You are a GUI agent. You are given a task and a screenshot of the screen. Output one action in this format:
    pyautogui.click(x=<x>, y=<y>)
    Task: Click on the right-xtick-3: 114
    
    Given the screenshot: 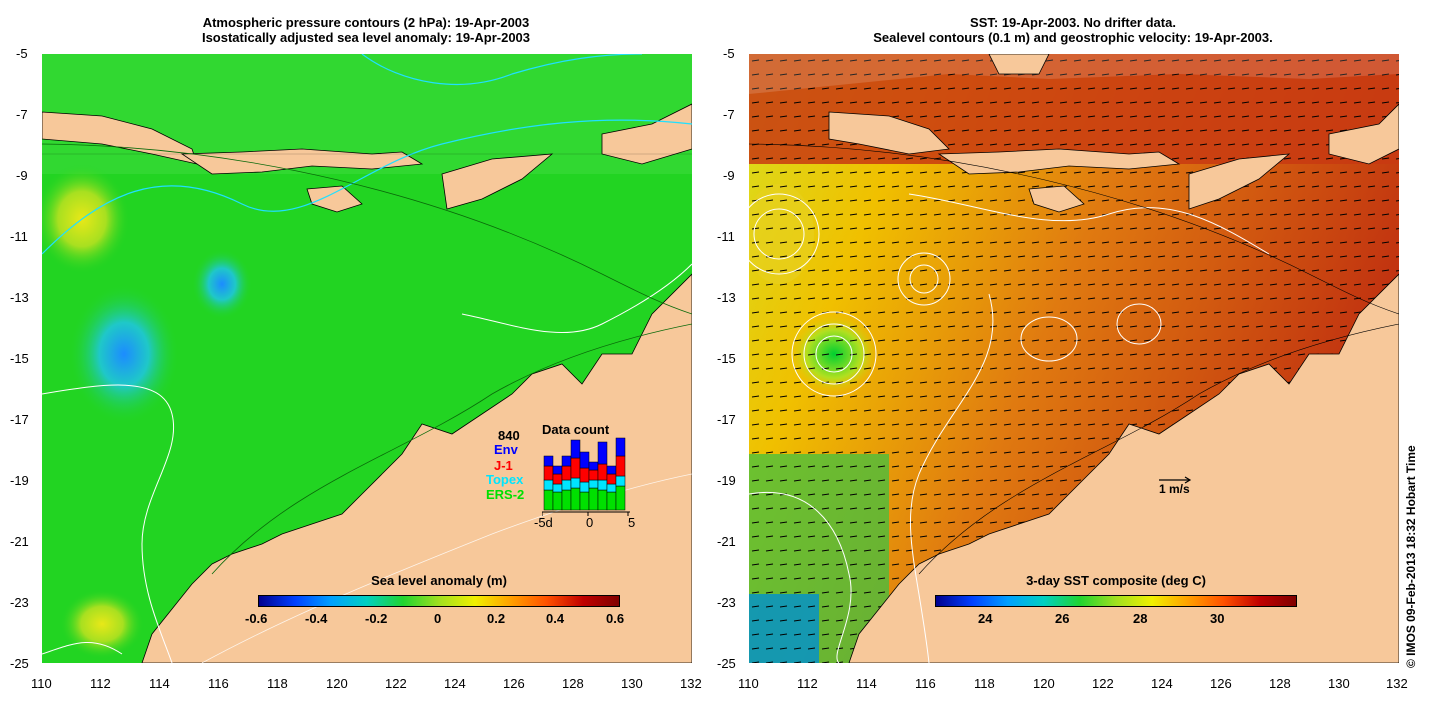 What is the action you would take?
    pyautogui.click(x=866, y=683)
    